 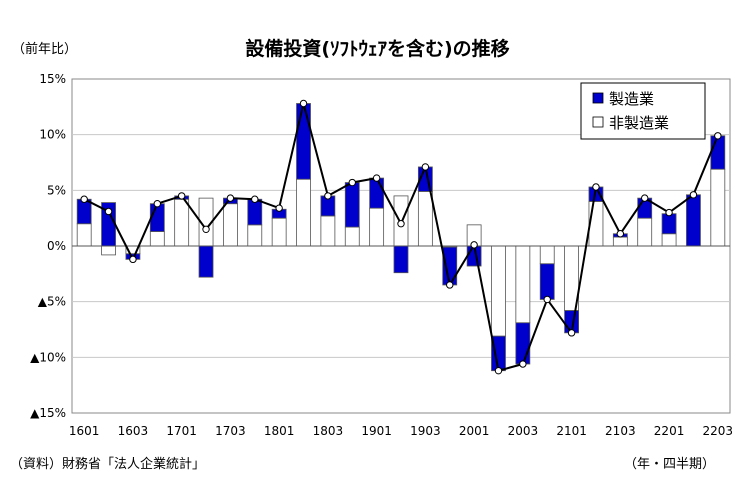 I want to click on legend-swatch-manufacturing, so click(x=598, y=98).